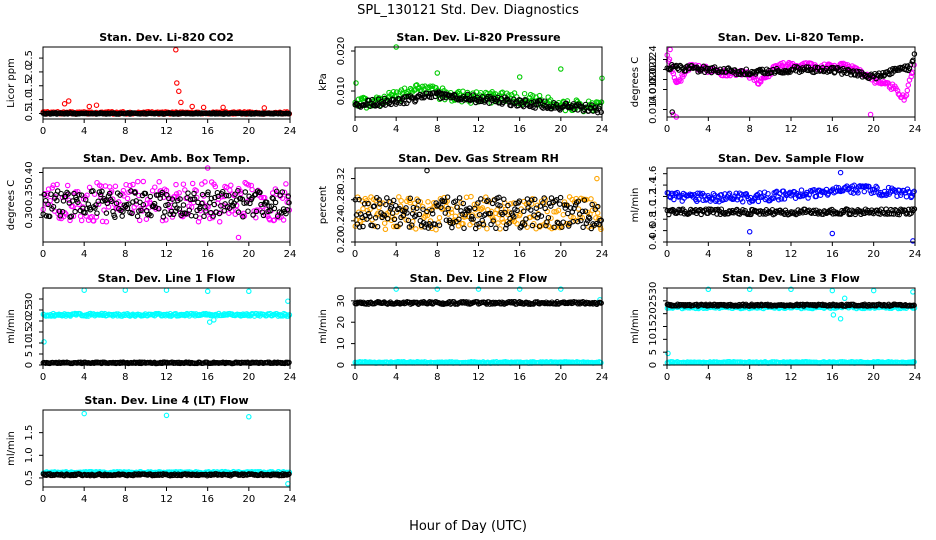 This screenshot has width=936, height=540. Describe the element at coordinates (29, 455) in the screenshot. I see `y-tick-label: 1.0` at that location.